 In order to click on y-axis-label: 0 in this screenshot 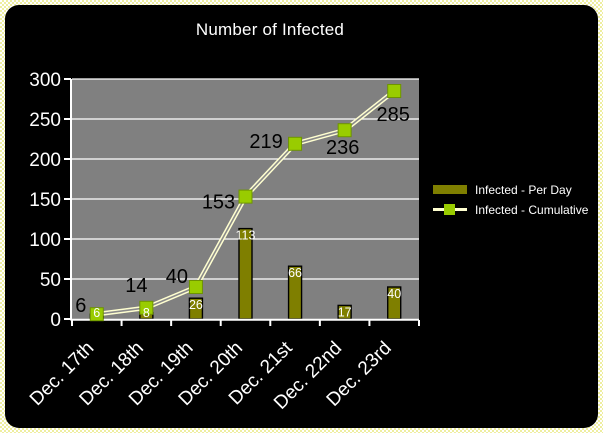, I will do `click(55, 320)`.